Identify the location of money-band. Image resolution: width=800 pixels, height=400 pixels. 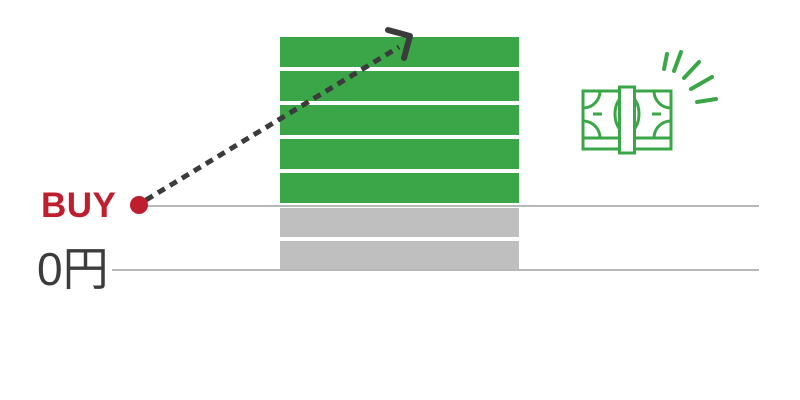
(627, 120).